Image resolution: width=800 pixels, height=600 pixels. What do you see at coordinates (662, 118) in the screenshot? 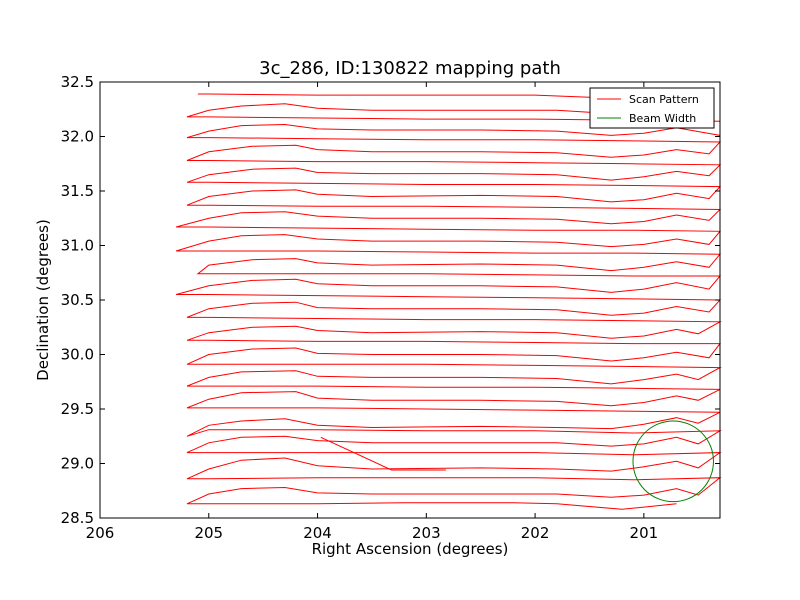
I see `legend-beam-width-label: Beam Width` at bounding box center [662, 118].